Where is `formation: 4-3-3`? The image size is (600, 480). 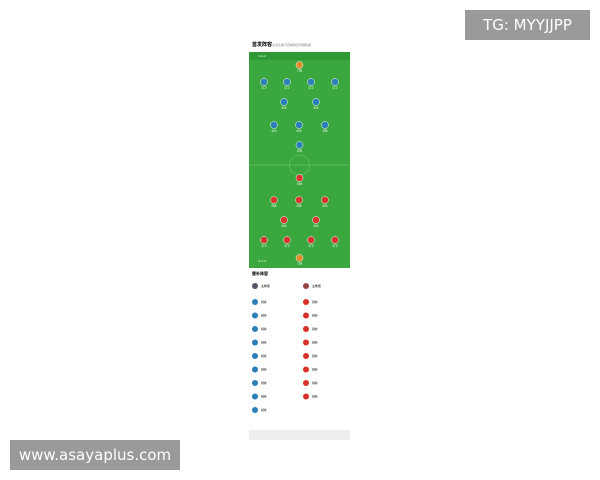
formation: 4-3-3 is located at coordinates (262, 261).